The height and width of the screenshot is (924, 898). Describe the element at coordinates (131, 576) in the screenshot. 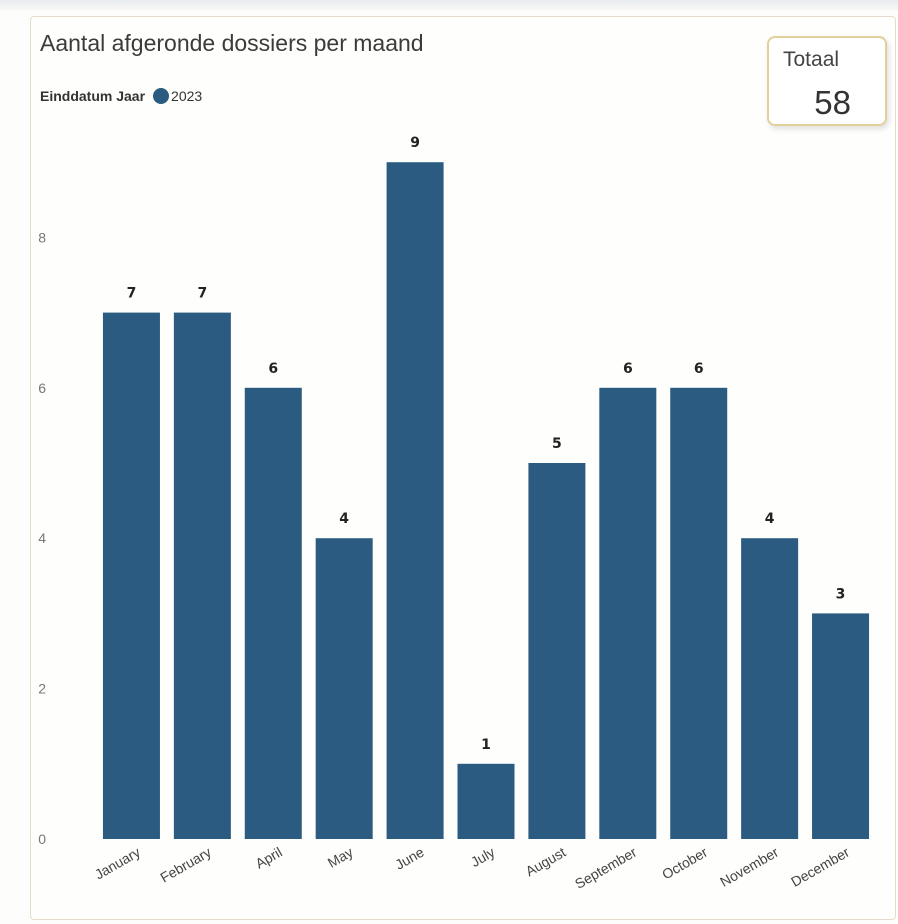

I see `bar-january` at that location.